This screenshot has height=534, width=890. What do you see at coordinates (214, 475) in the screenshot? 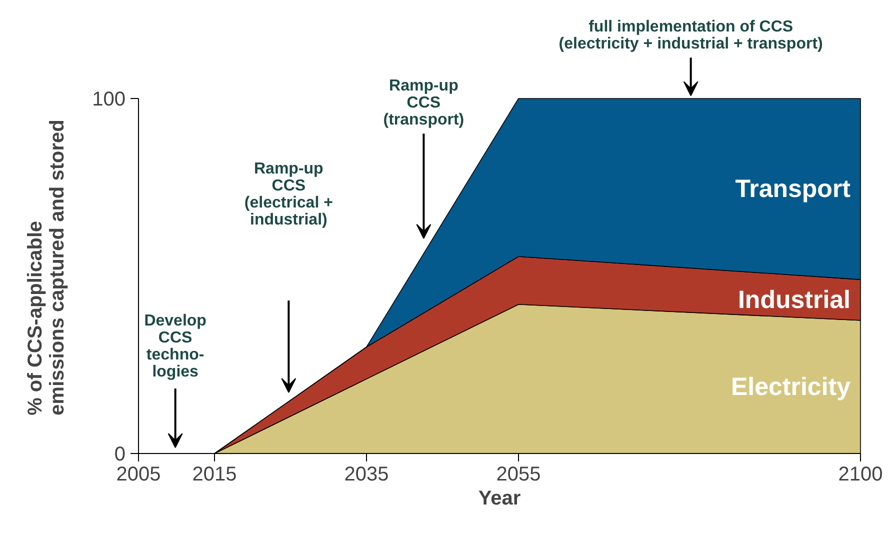
I see `x-tick-label: 2015` at bounding box center [214, 475].